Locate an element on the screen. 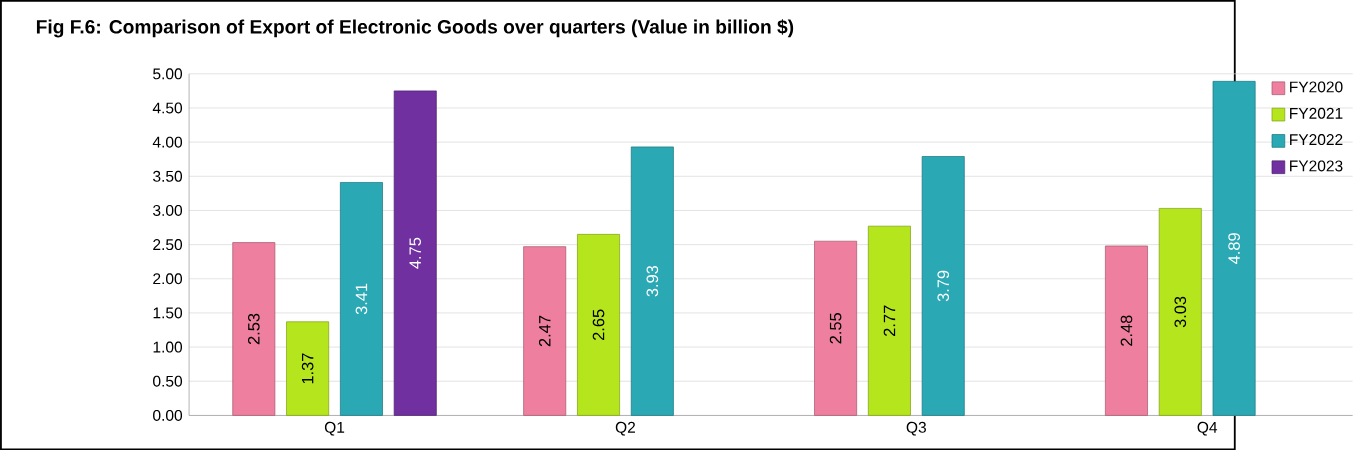 Image resolution: width=1353 pixels, height=450 pixels. y-tick-label: 0.00 is located at coordinates (168, 415).